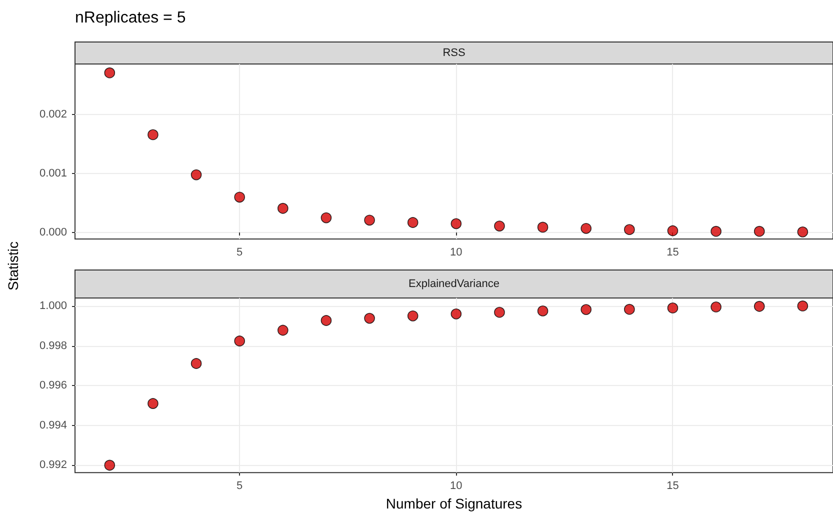 The width and height of the screenshot is (833, 520). I want to click on y-tick-label: 0.996, so click(53, 386).